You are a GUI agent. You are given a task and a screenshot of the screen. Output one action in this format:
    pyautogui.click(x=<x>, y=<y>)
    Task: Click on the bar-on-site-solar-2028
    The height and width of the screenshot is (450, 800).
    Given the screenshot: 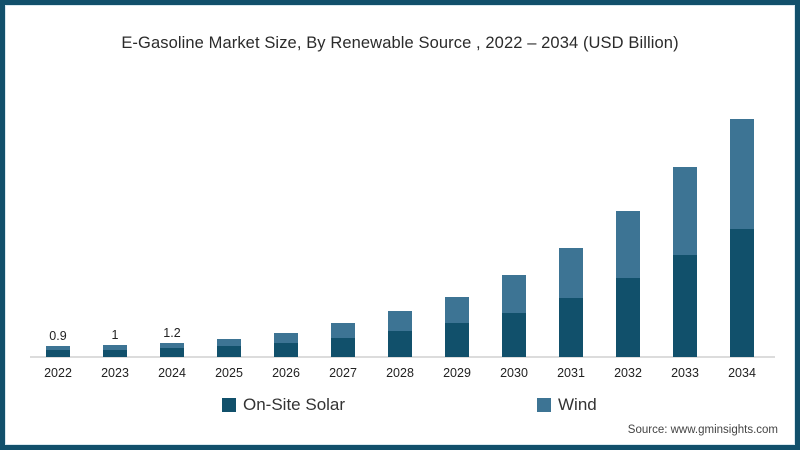 What is the action you would take?
    pyautogui.click(x=400, y=343)
    